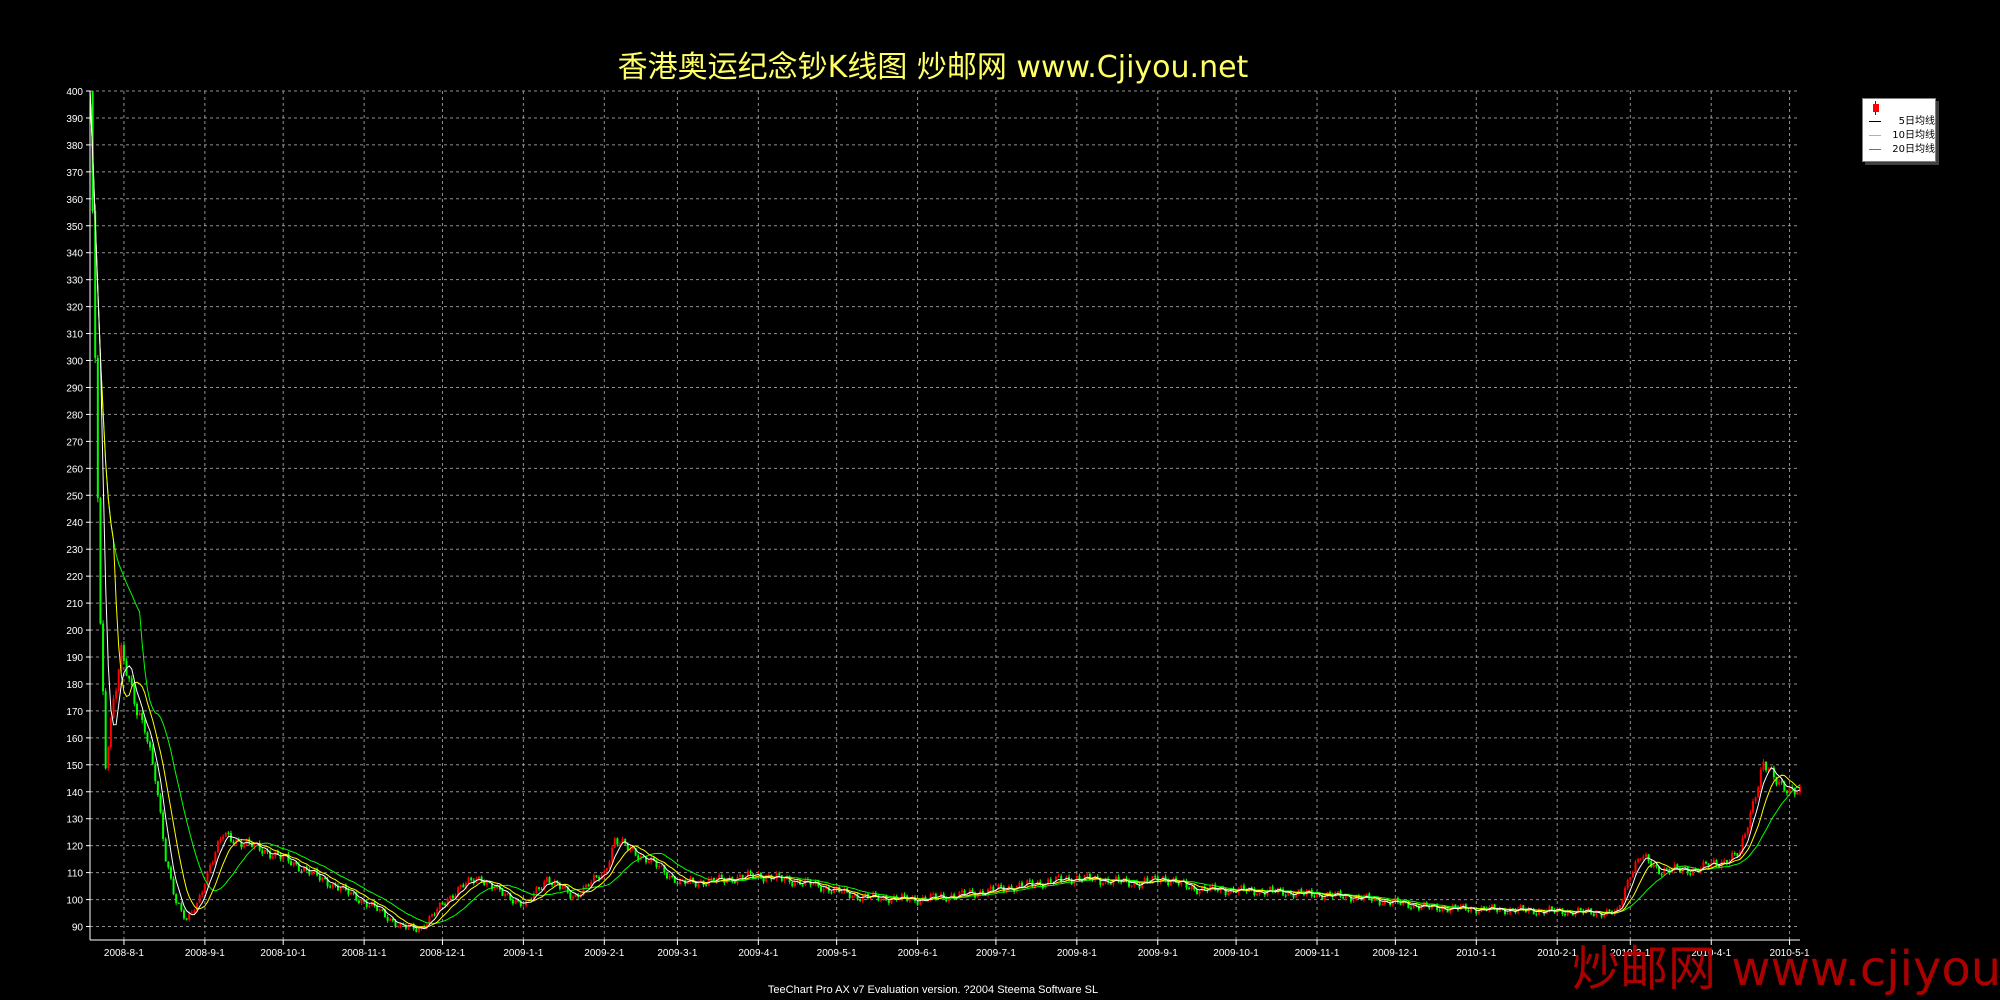 This screenshot has width=2000, height=1000. I want to click on y-tick-label: 290, so click(74, 388).